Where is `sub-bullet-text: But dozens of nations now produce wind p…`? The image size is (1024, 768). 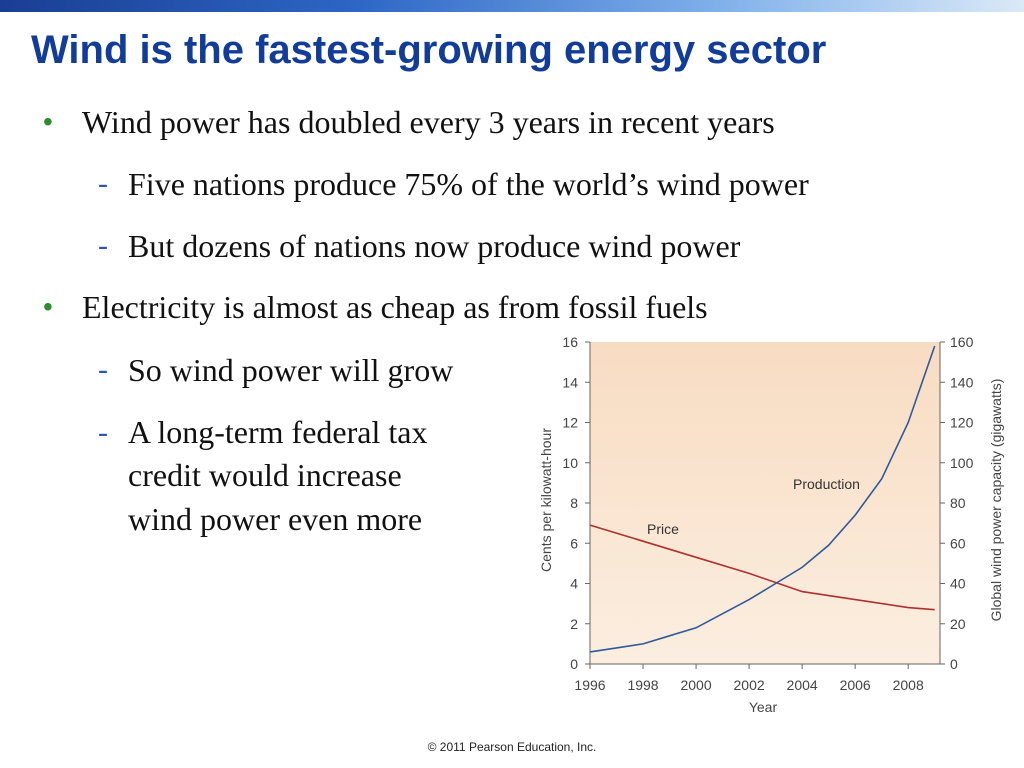 sub-bullet-text: But dozens of nations now produce wind p… is located at coordinates (434, 246).